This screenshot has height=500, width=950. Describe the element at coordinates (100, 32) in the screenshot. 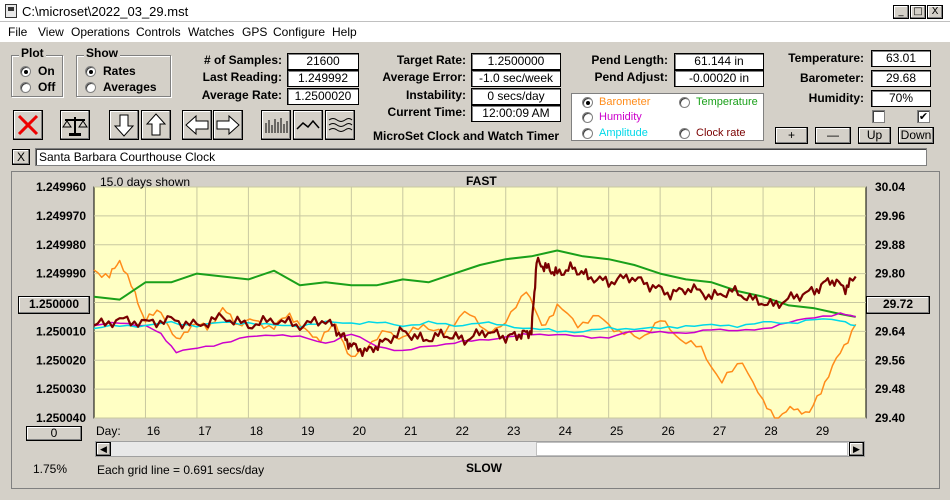

I see `menu-operations: Operations` at that location.